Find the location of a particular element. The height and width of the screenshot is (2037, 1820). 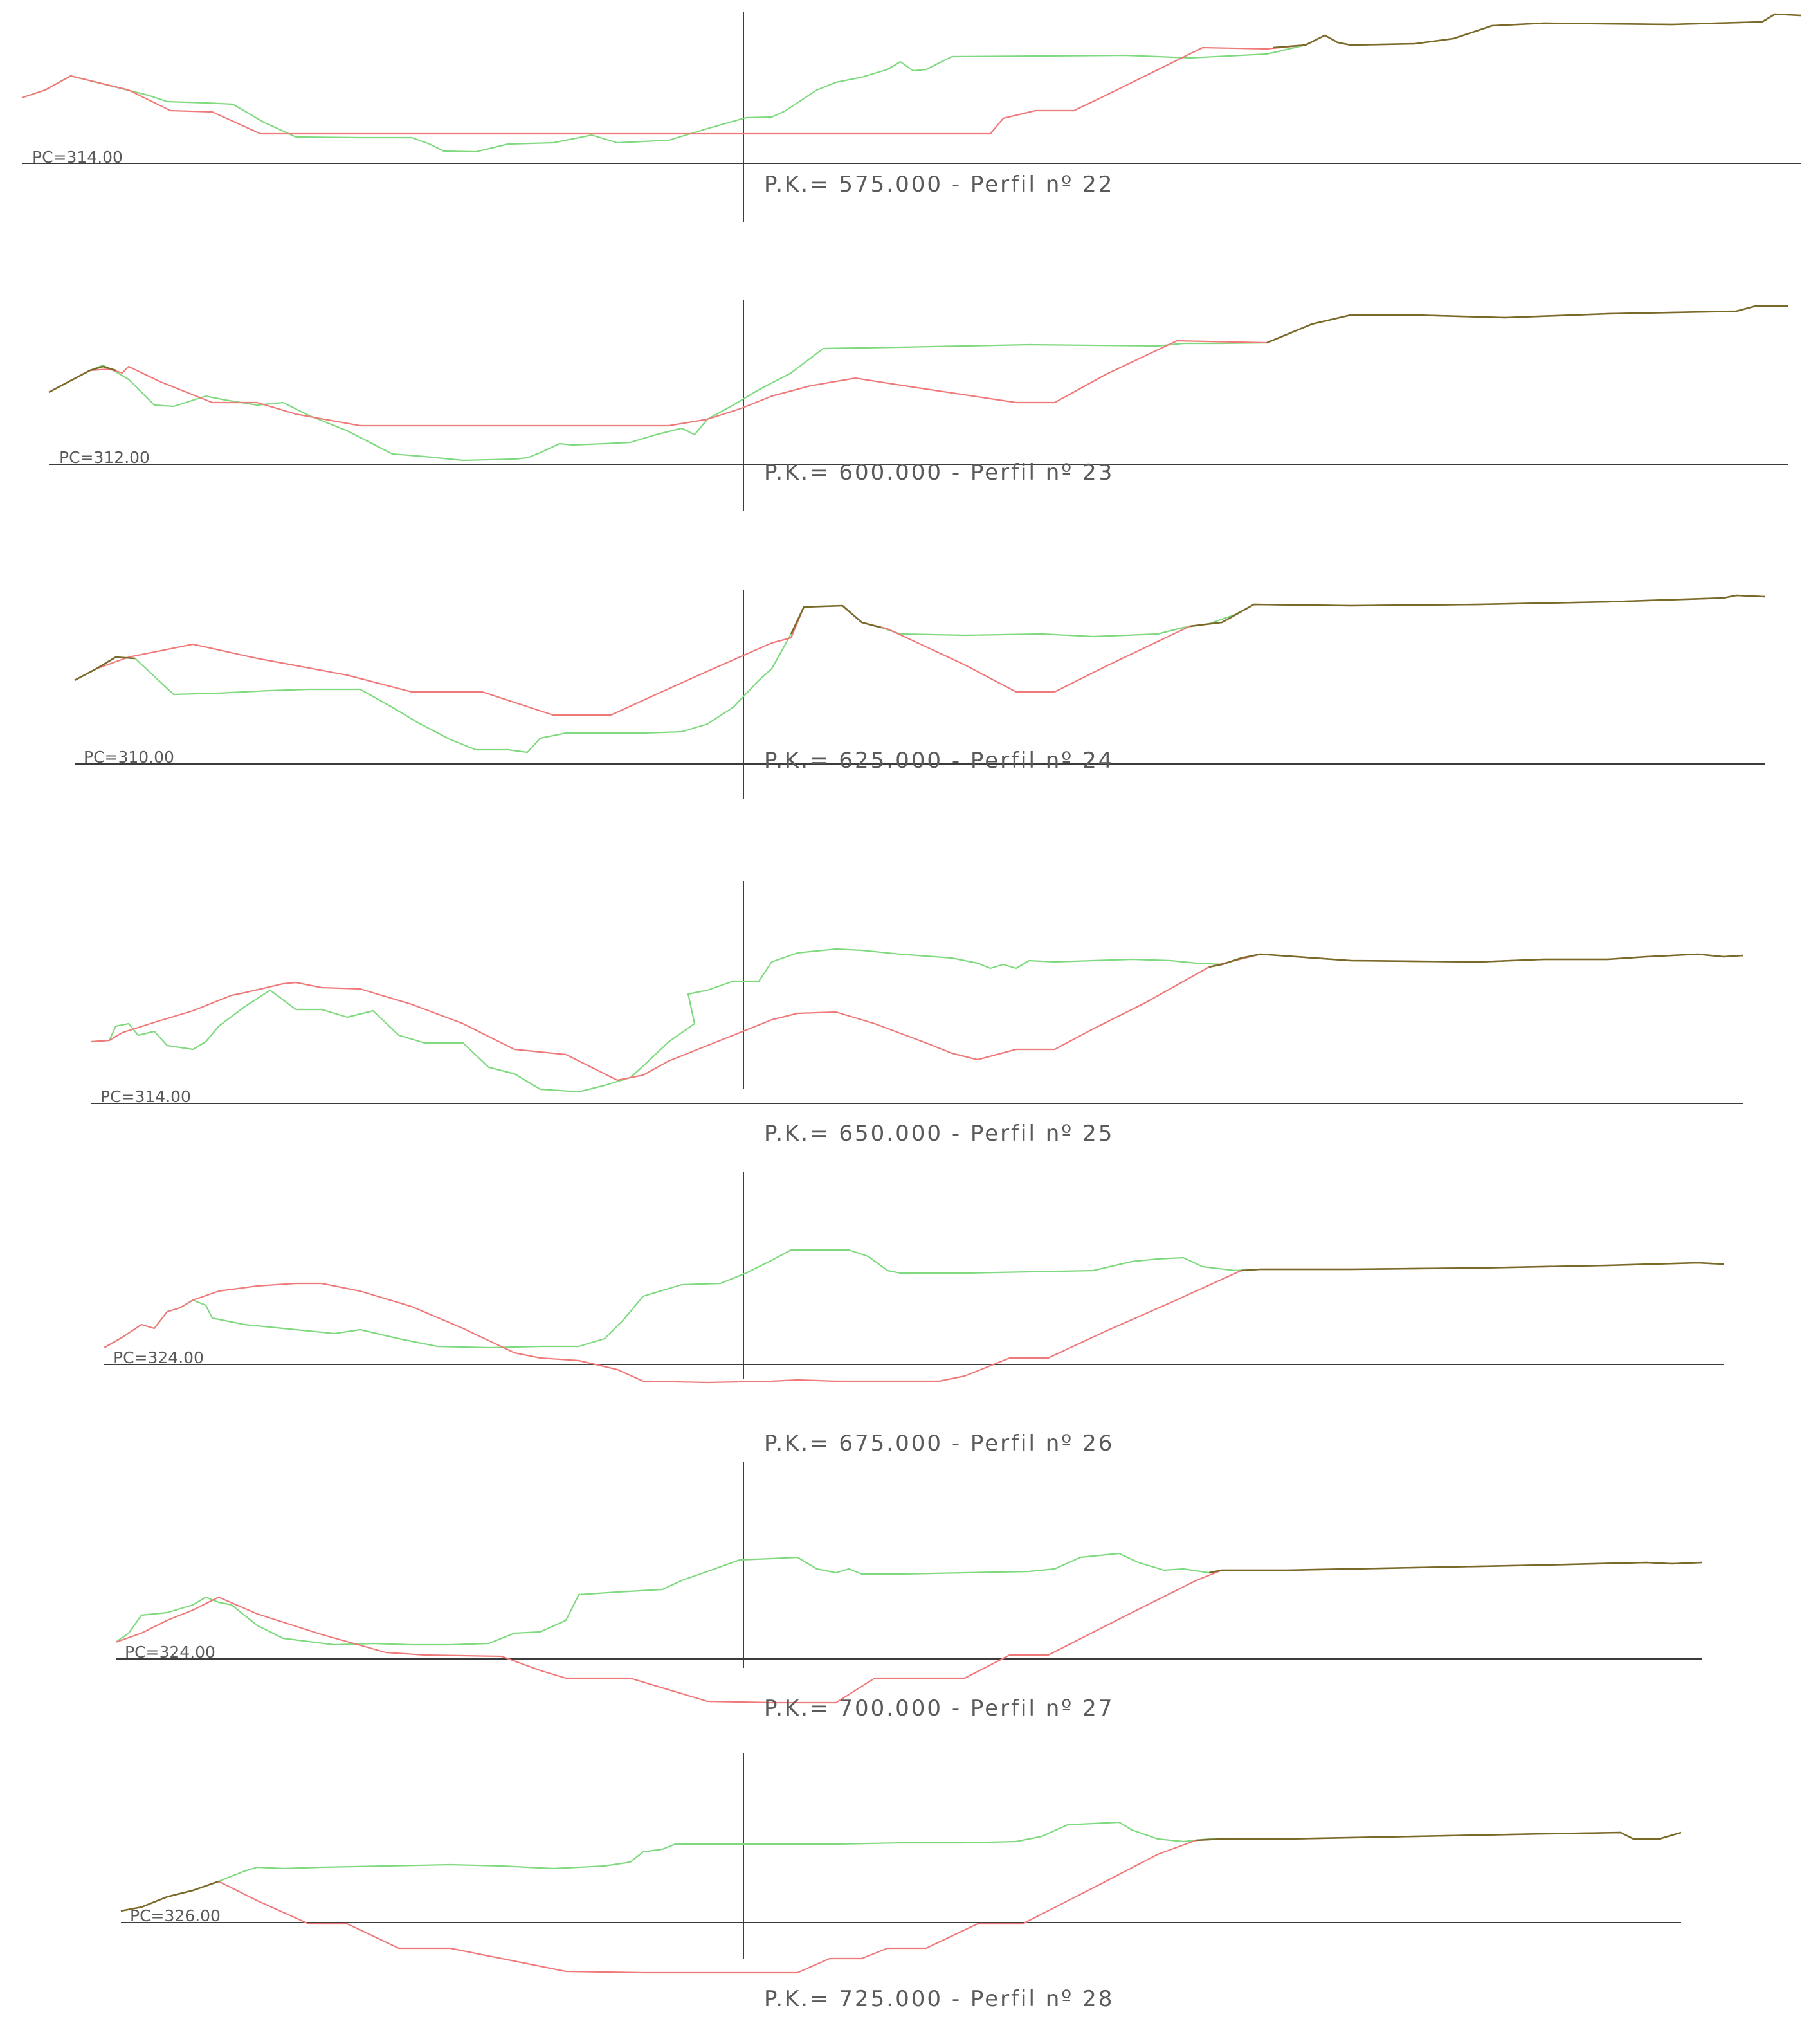

datum-elevation-label: PC=312.00 is located at coordinates (104, 457).